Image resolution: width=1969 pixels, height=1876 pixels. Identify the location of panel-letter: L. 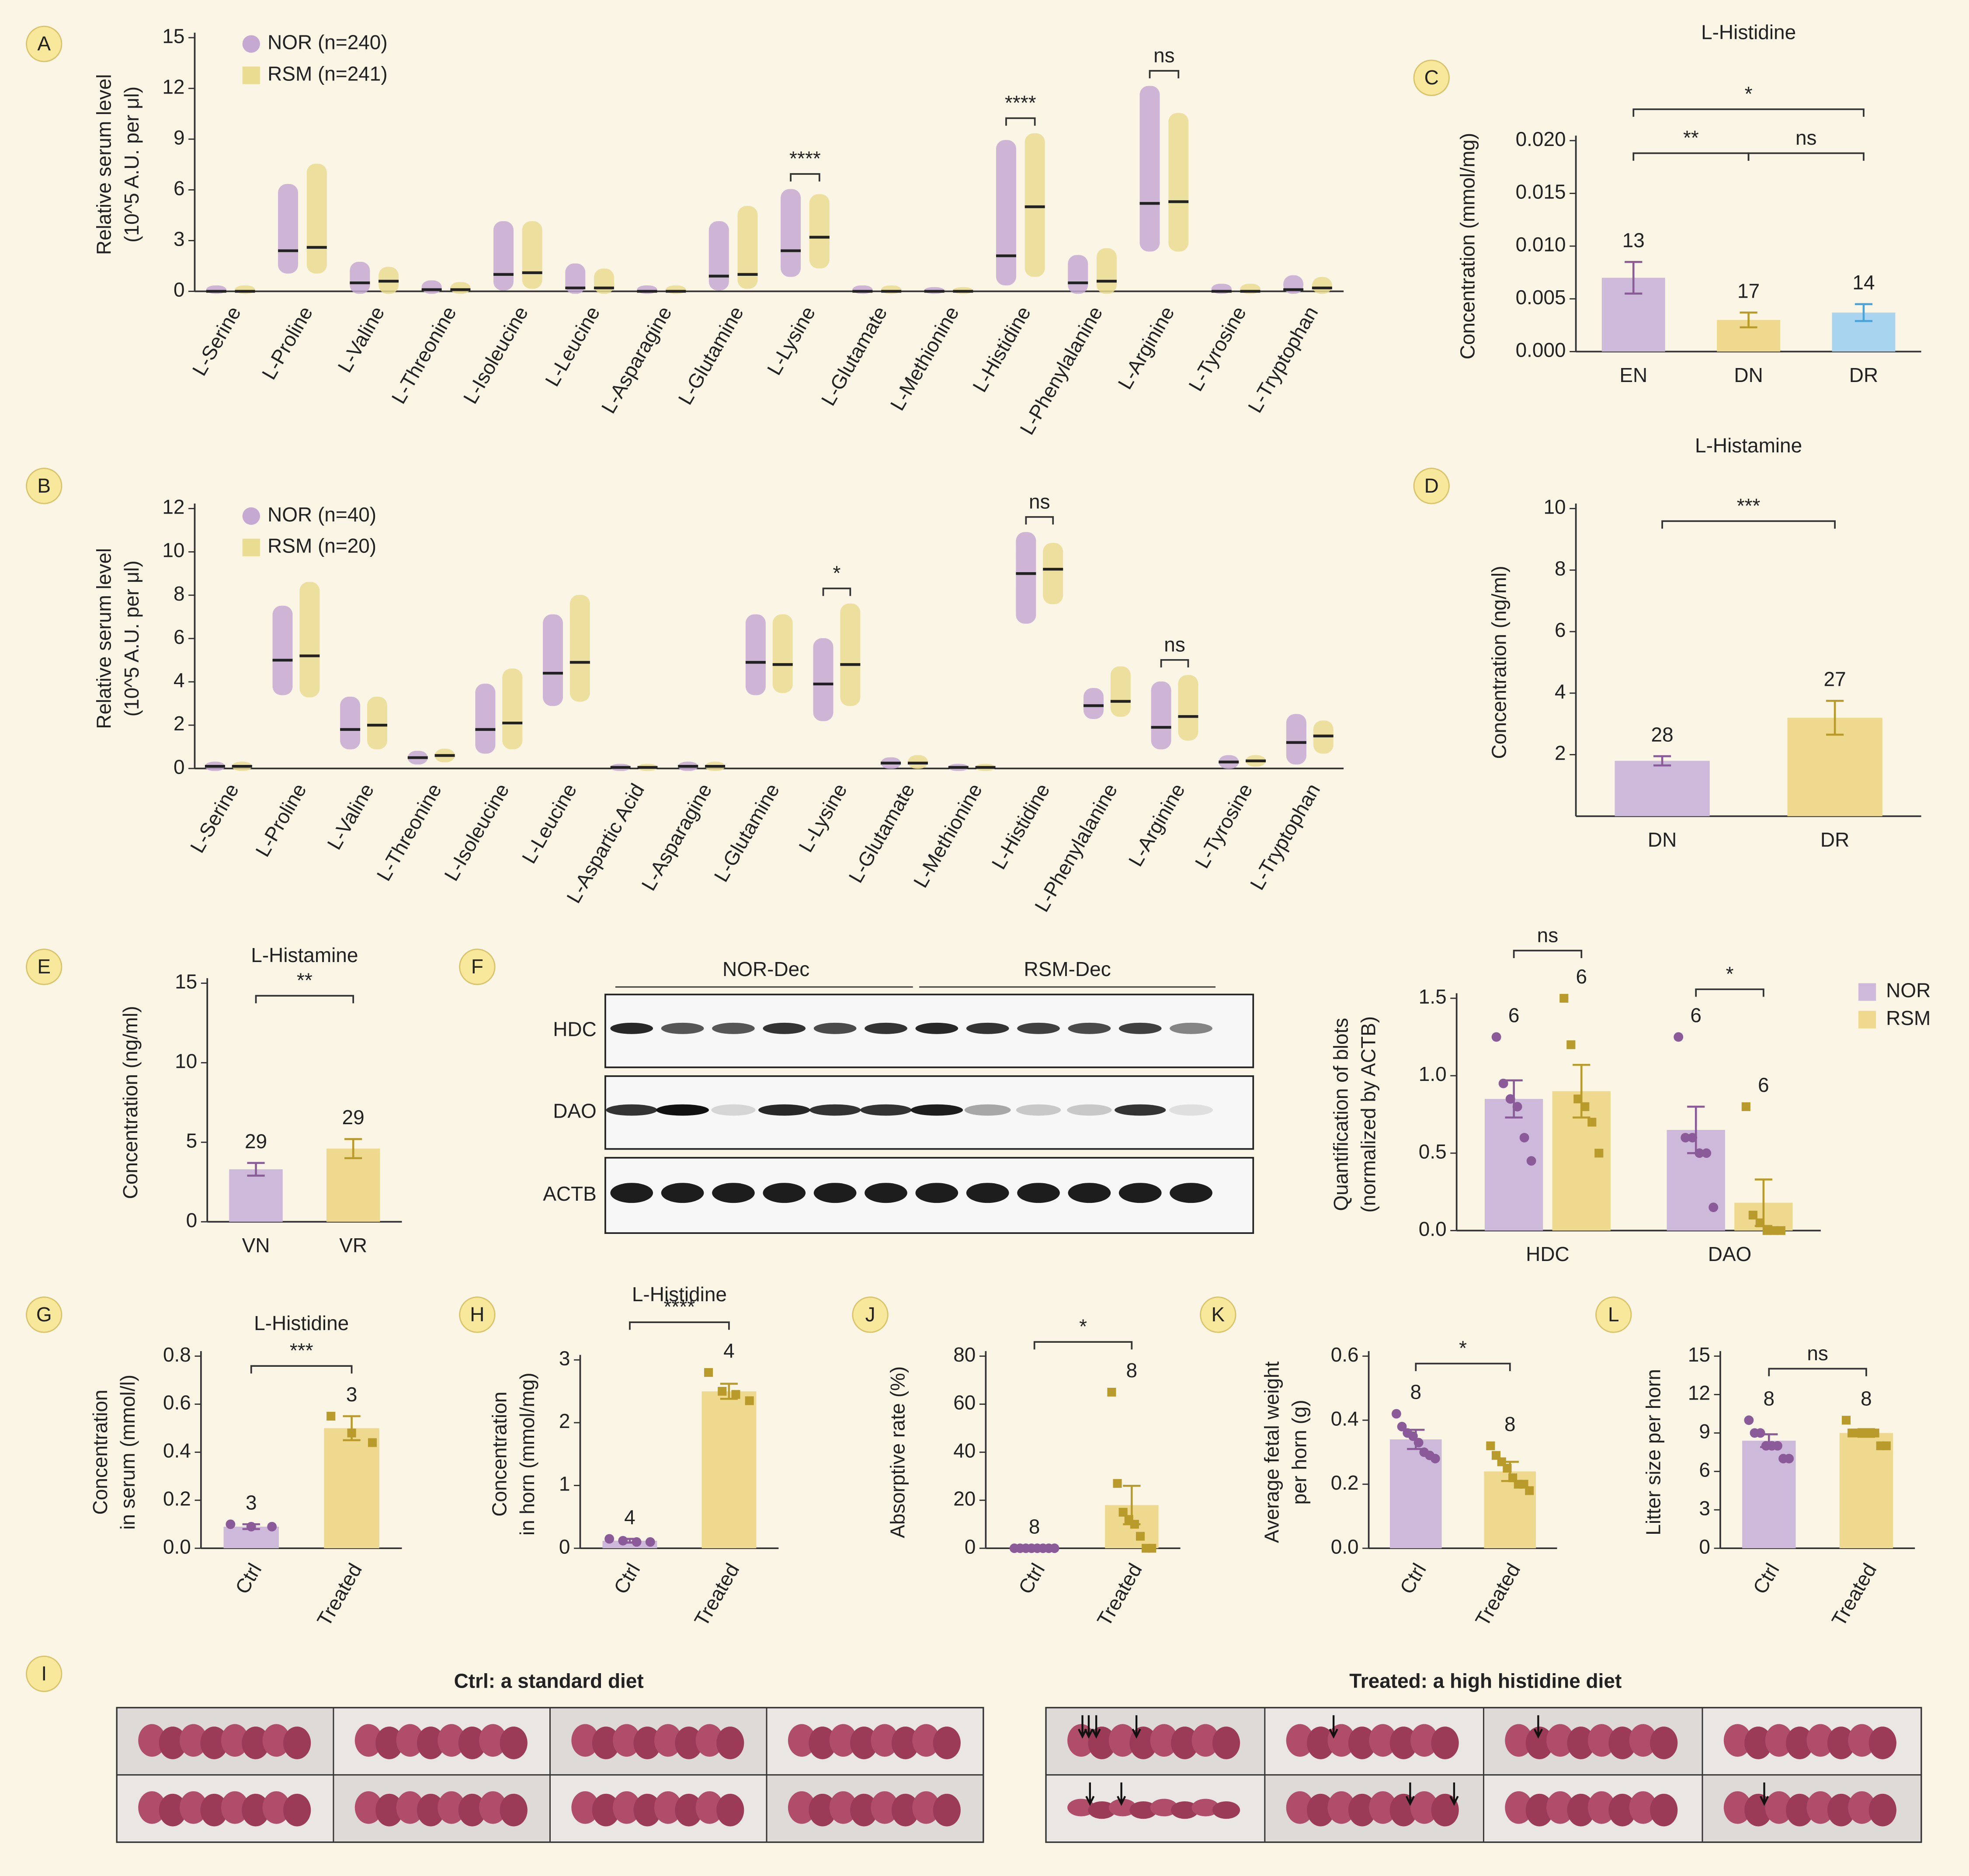
(1613, 1314).